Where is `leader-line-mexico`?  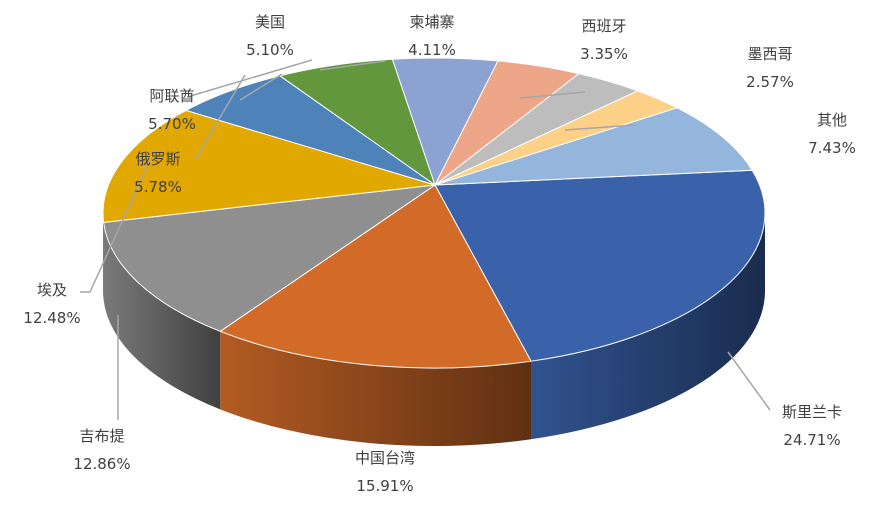 leader-line-mexico is located at coordinates (552, 95).